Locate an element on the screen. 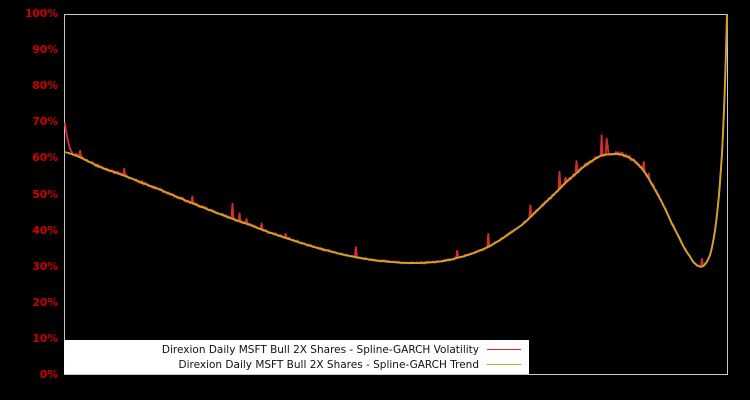 This screenshot has height=400, width=750. y-tick-label-20: 20% is located at coordinates (45, 302).